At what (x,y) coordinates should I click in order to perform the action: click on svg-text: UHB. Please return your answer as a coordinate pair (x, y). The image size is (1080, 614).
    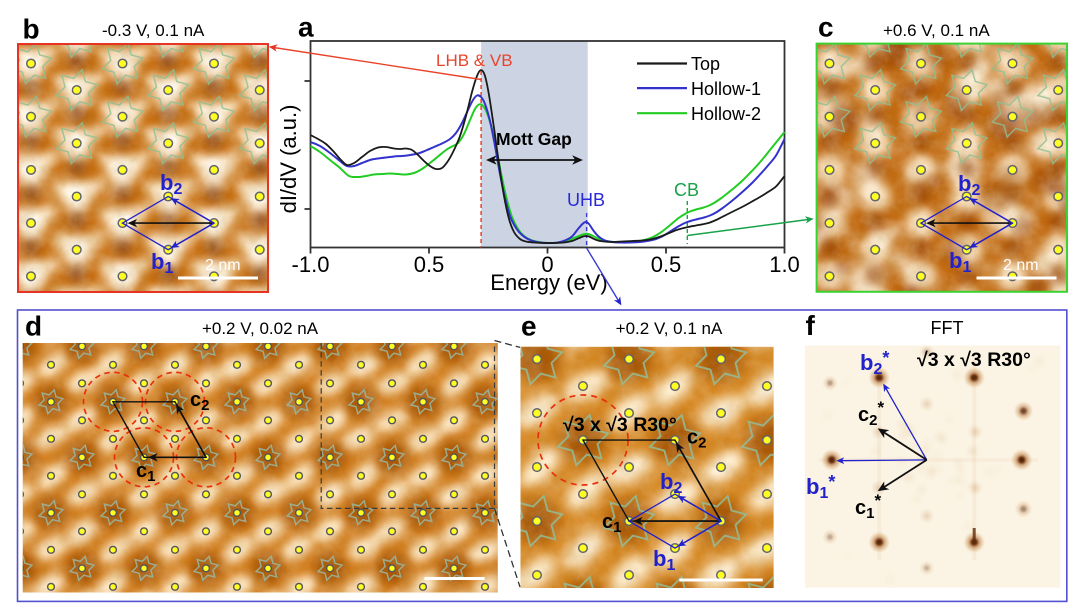
    Looking at the image, I should click on (586, 200).